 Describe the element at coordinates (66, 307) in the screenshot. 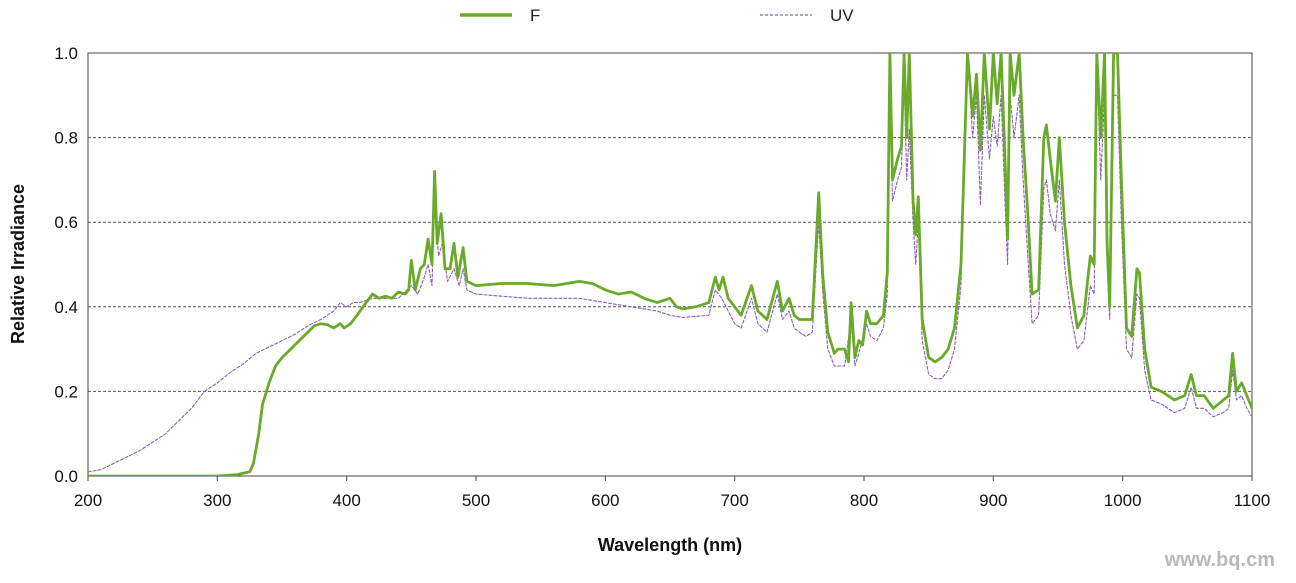

I see `y-tick-label: 0.4` at that location.